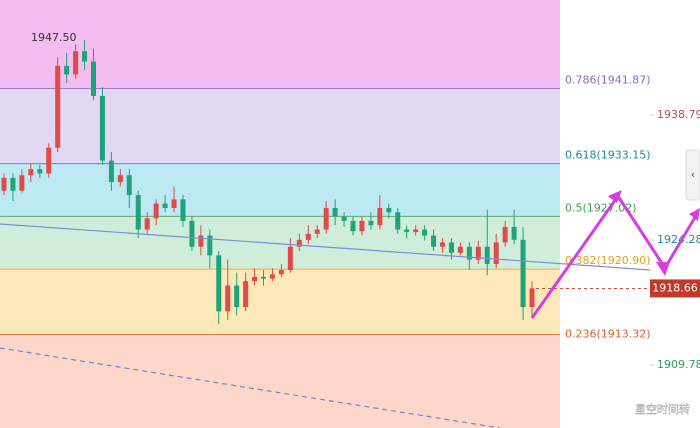 The image size is (700, 428). I want to click on fib-label: 0.382(1920.90), so click(608, 260).